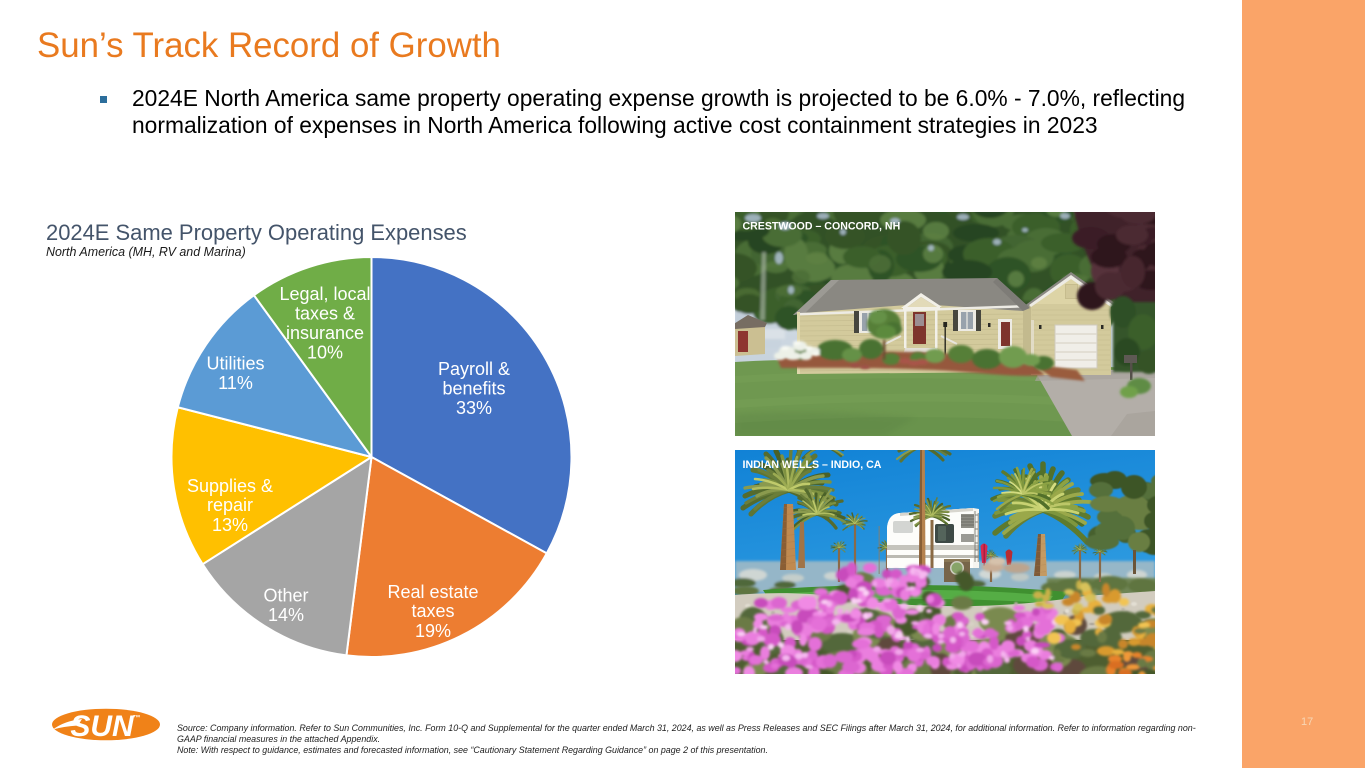 This screenshot has height=768, width=1365. I want to click on svg-text: Payroll &, so click(474, 369).